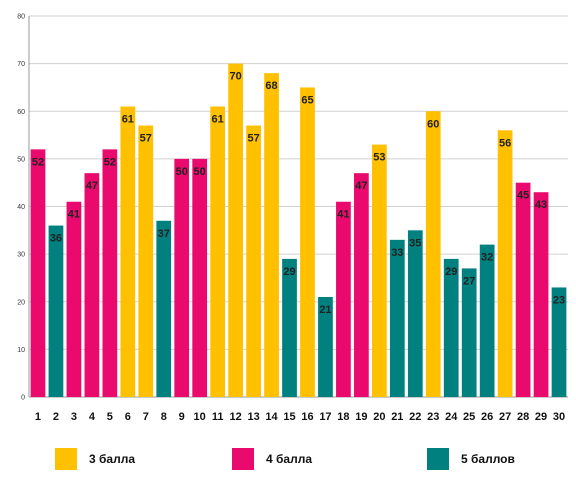 The height and width of the screenshot is (484, 576). What do you see at coordinates (21, 64) in the screenshot?
I see `y-tick-label: 70` at bounding box center [21, 64].